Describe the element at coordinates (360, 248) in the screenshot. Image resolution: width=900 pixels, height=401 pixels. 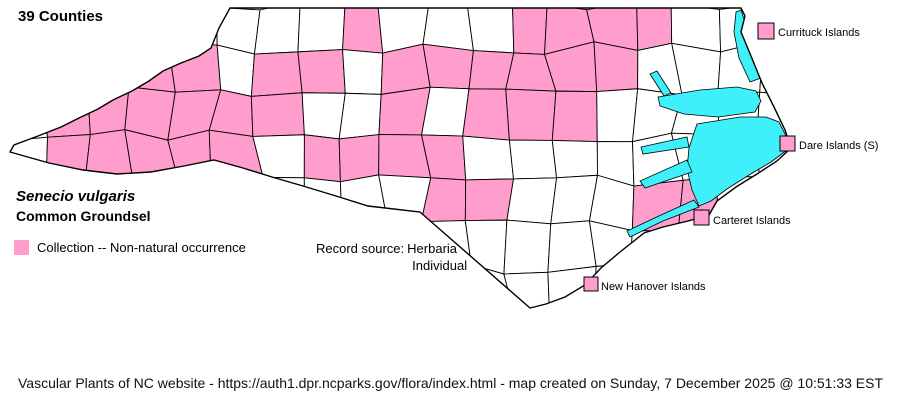
I see `record-source-label: Record source:` at that location.